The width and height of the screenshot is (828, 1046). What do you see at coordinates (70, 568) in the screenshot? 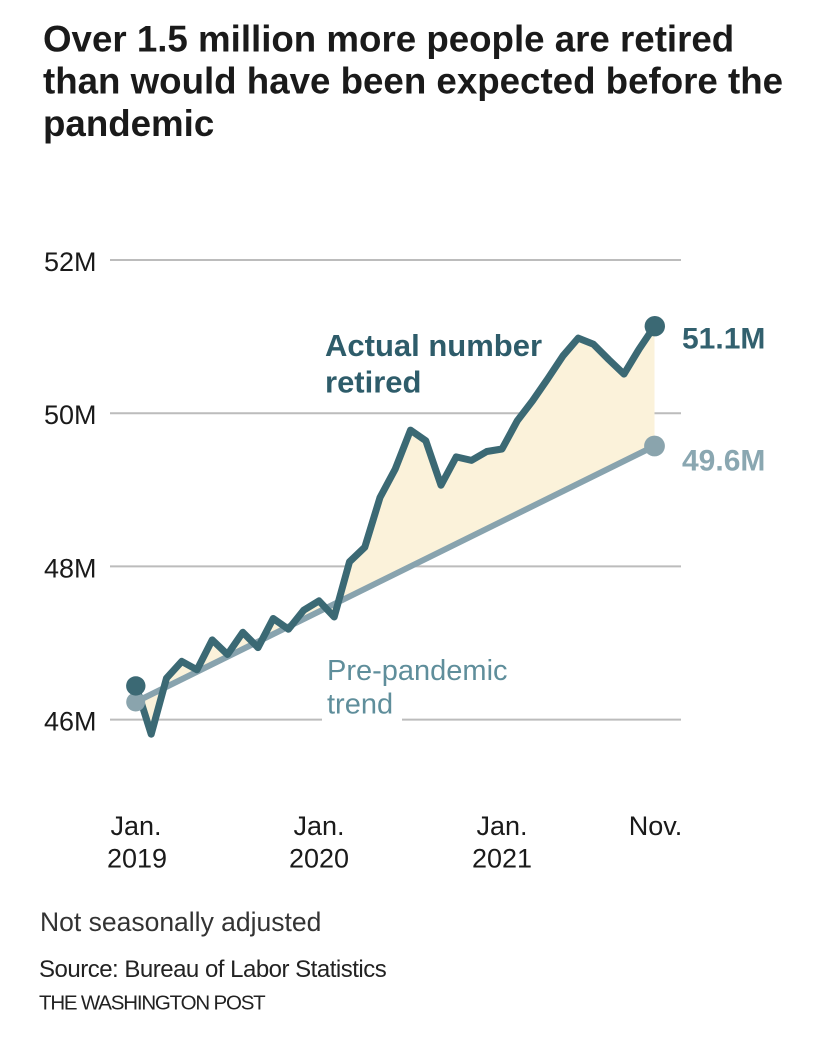
I see `svg-text: 48M` at bounding box center [70, 568].